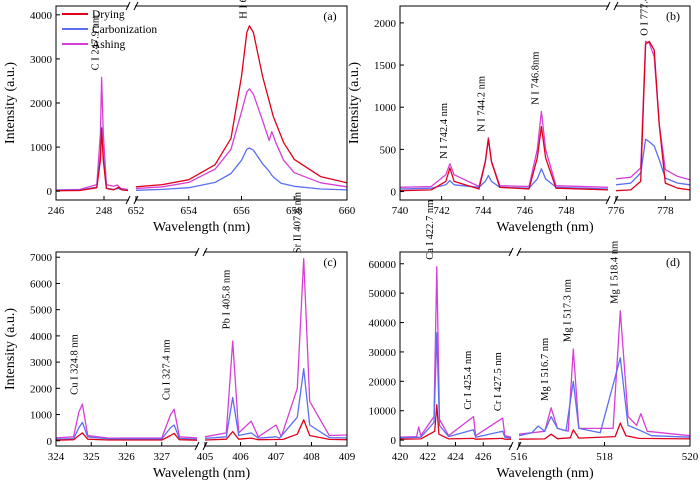 Image resolution: width=700 pixels, height=483 pixels. Describe the element at coordinates (690, 457) in the screenshot. I see `x-tick-label: 520` at that location.